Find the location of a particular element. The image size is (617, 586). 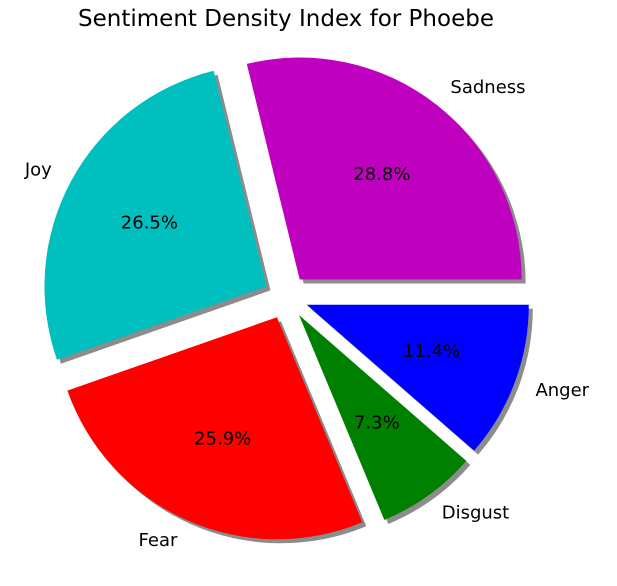

slice-label-fear: Fear is located at coordinates (158, 540).